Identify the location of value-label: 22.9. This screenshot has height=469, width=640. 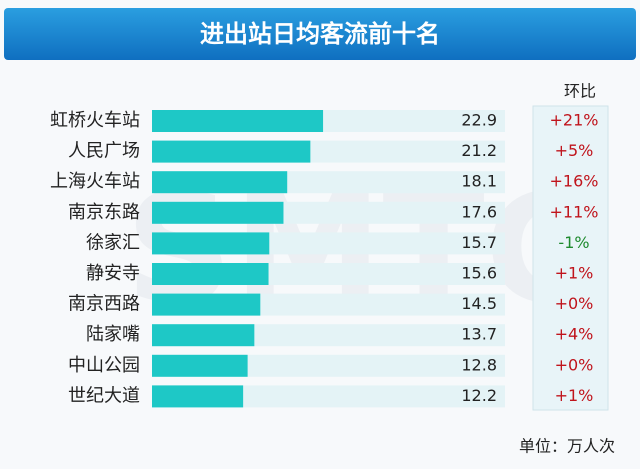
(479, 120).